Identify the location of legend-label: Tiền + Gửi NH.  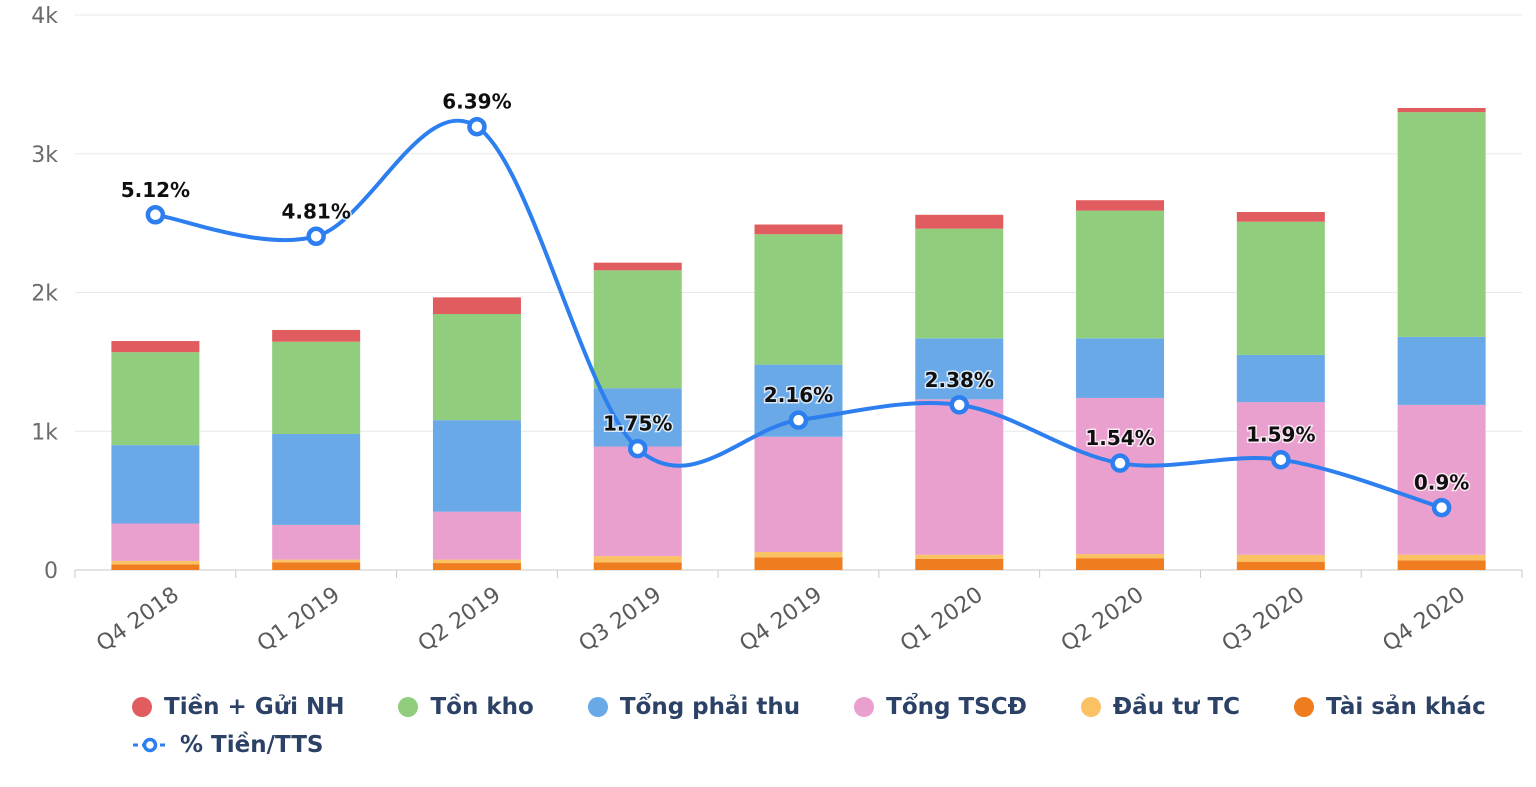
(254, 707).